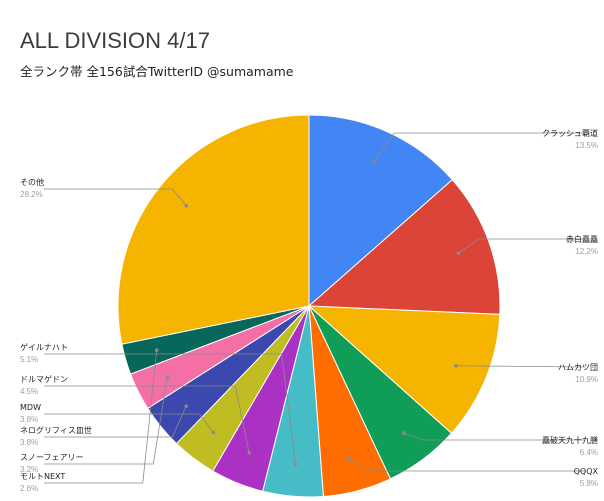 The image size is (604, 501). I want to click on slice-7-percent: 4.5%, so click(29, 391).